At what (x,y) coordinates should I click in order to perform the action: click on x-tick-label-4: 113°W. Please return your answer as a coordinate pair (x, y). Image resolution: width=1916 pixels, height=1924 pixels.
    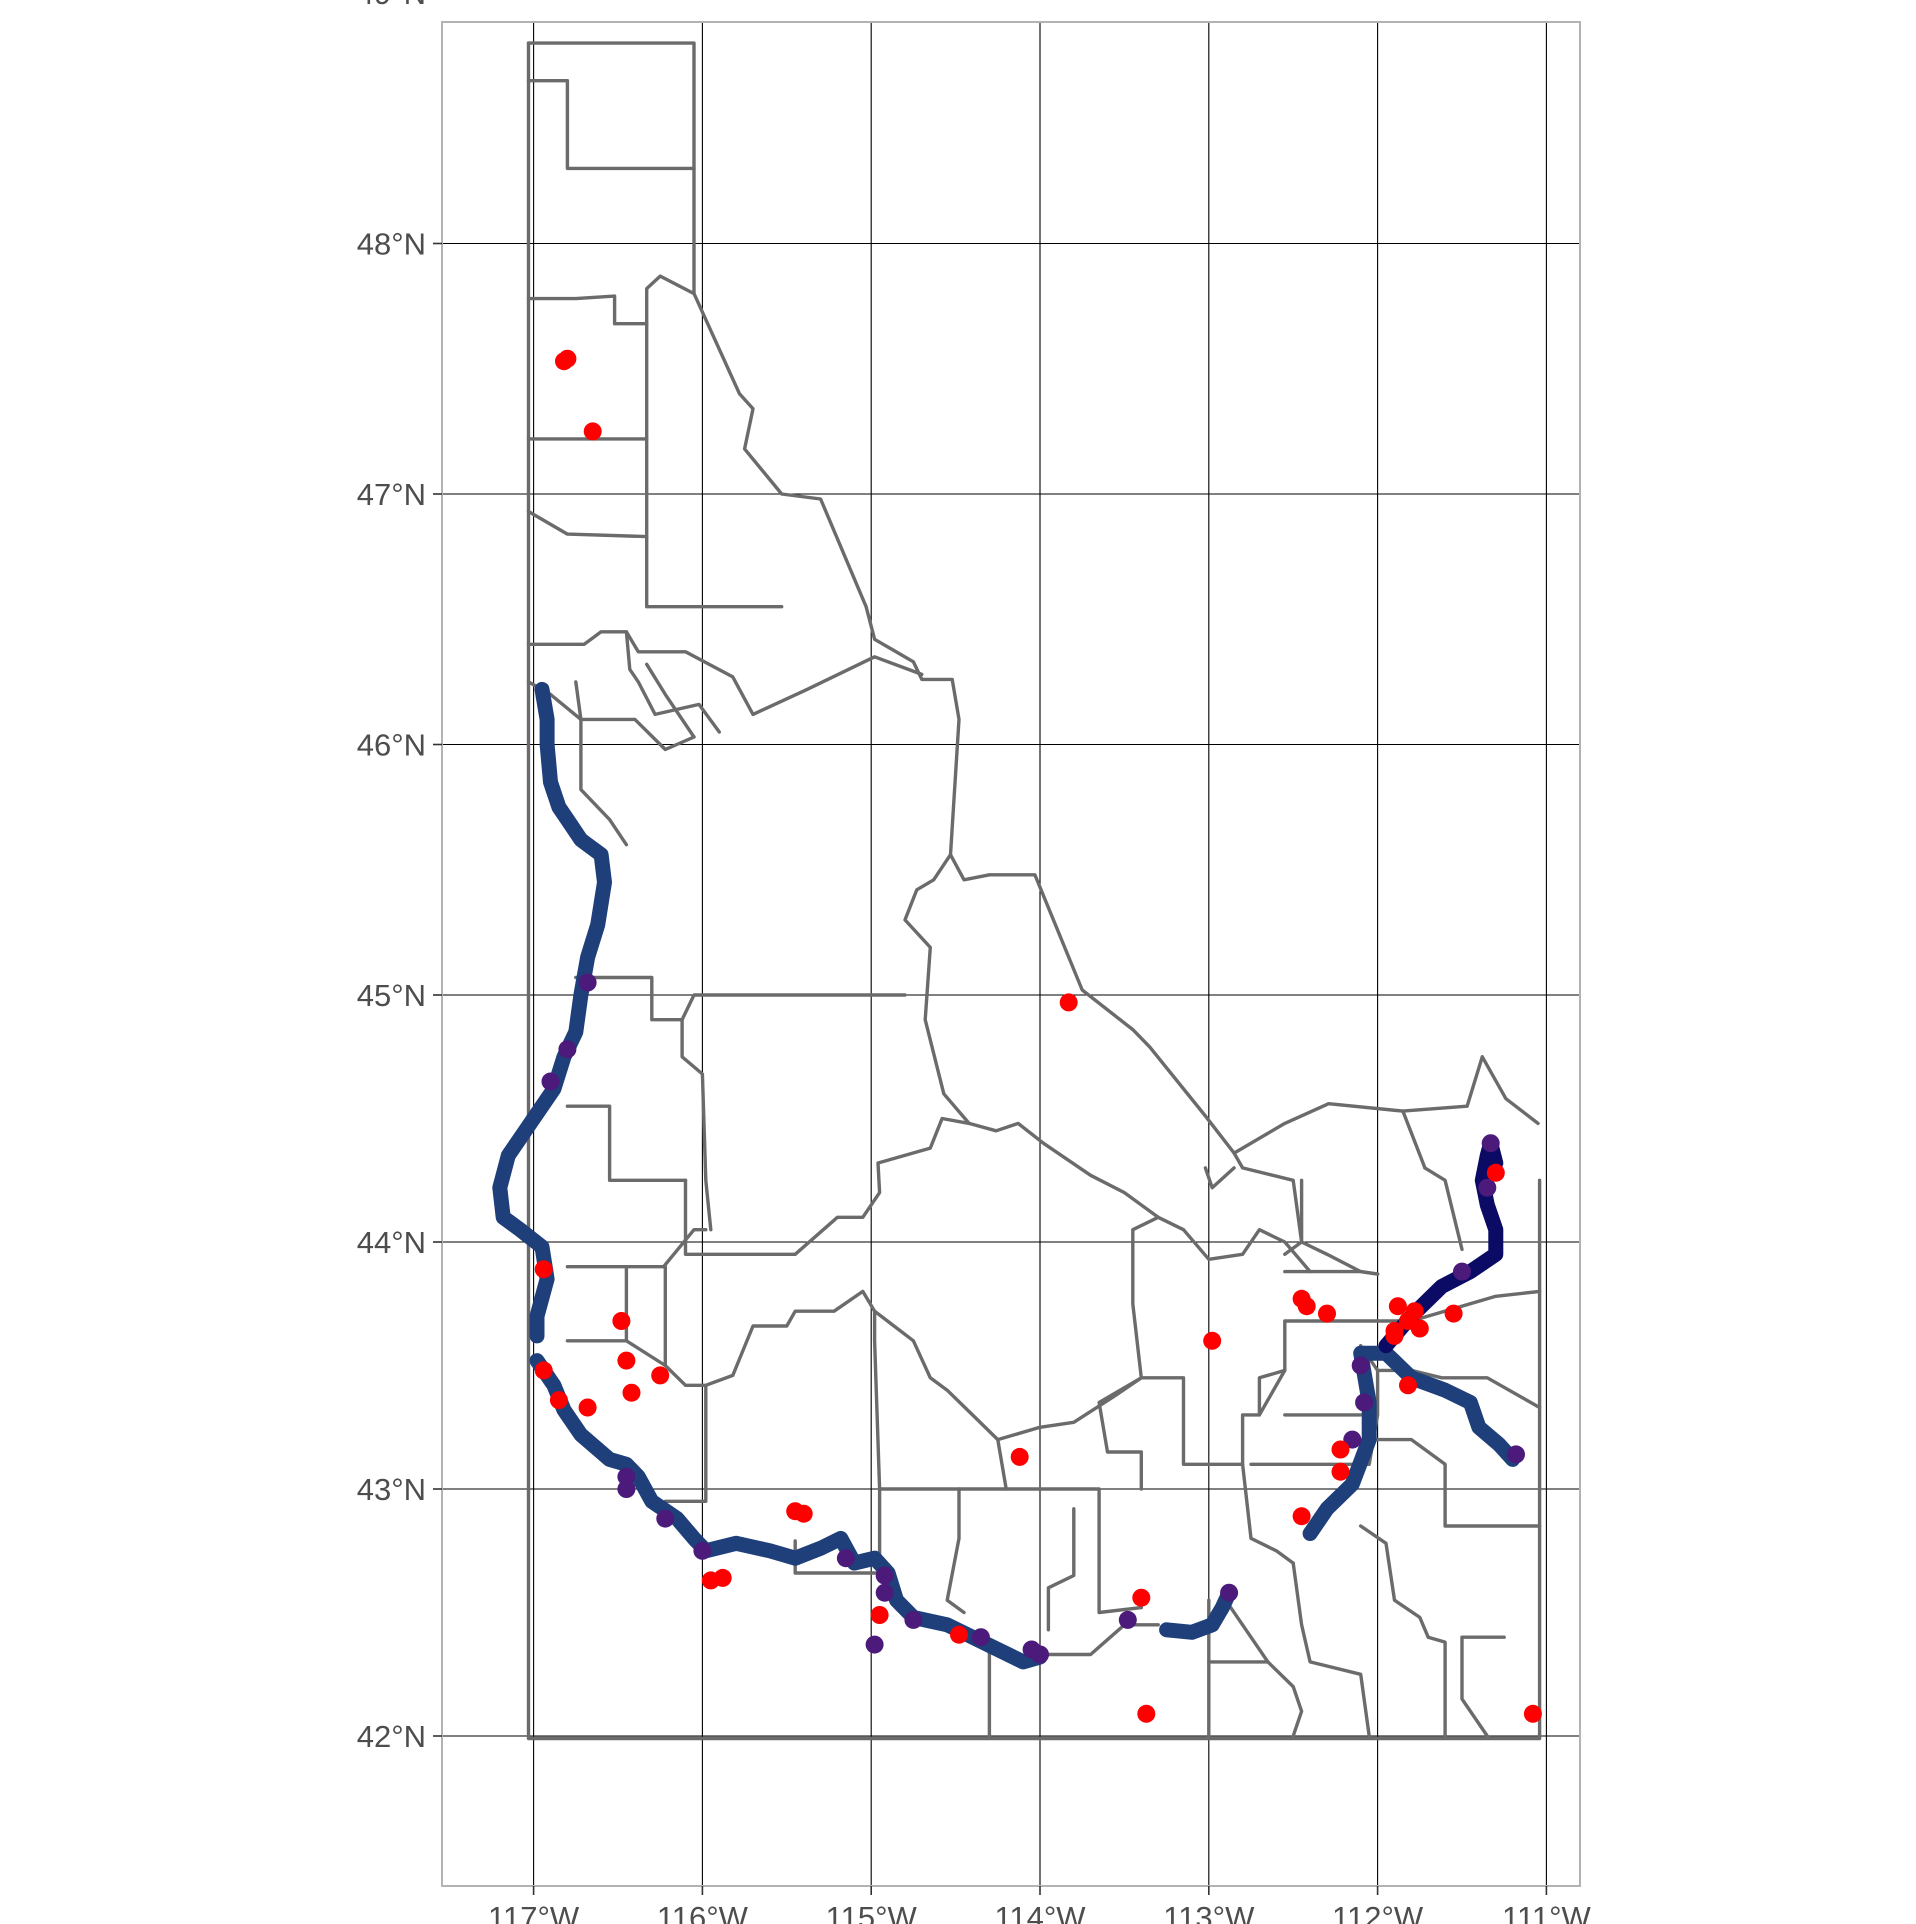
    Looking at the image, I should click on (1209, 1912).